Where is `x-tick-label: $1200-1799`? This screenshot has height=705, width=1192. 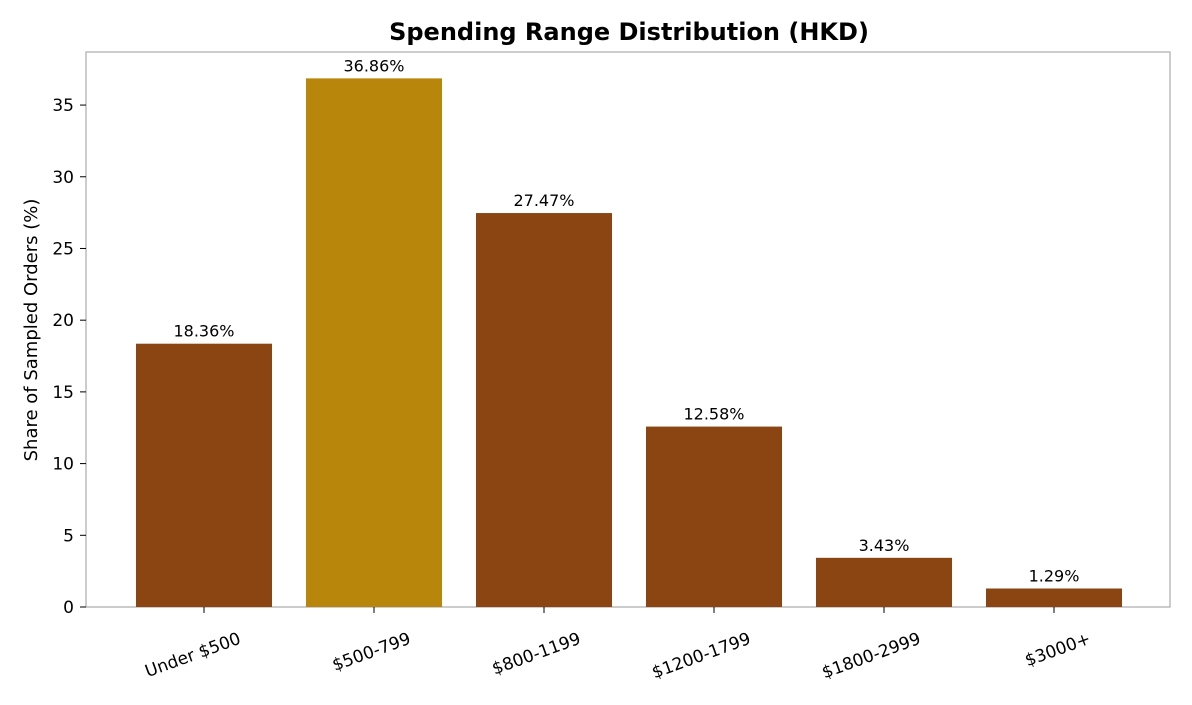 x-tick-label: $1200-1799 is located at coordinates (701, 656).